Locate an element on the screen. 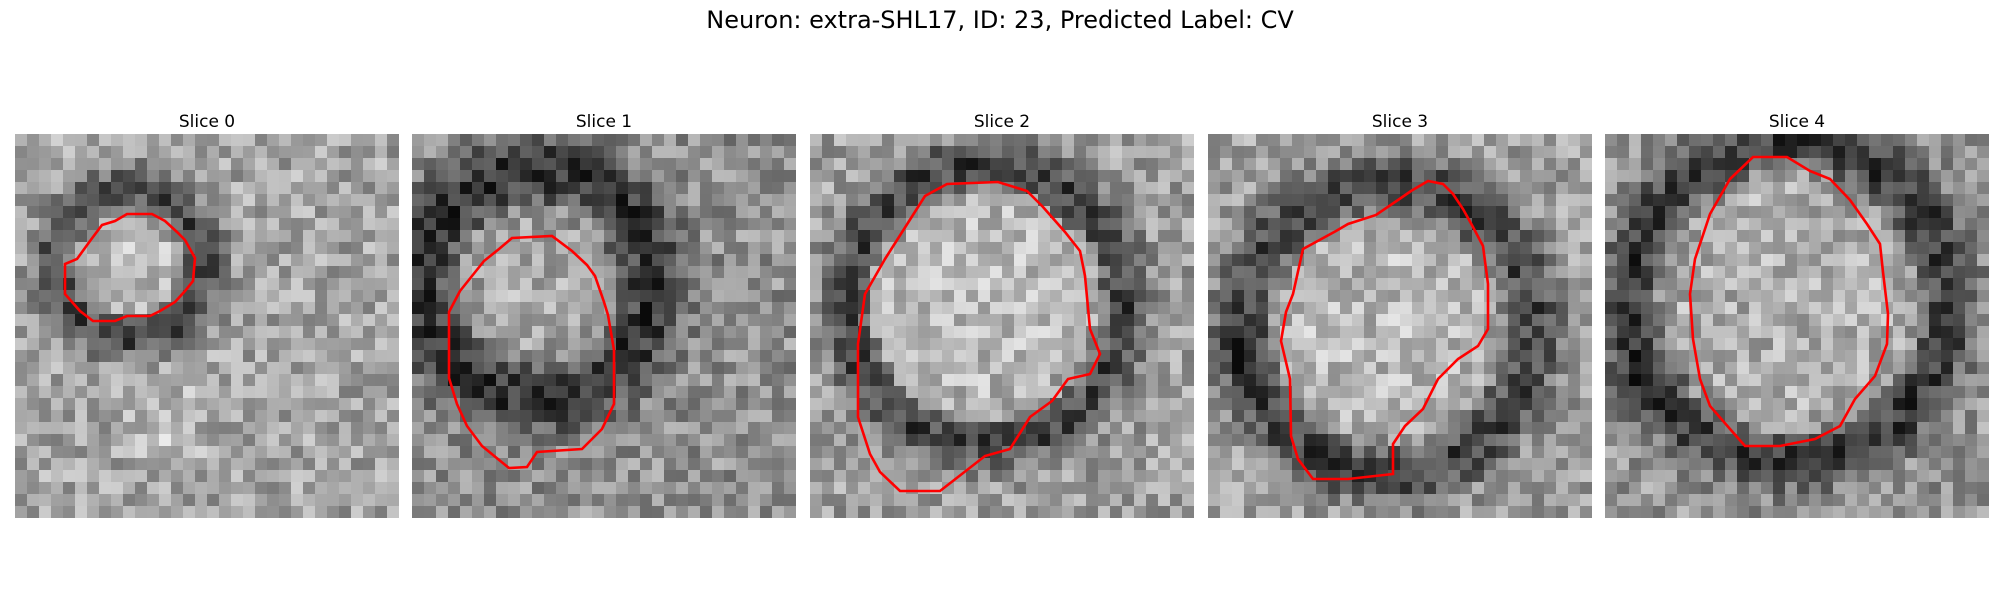 The image size is (2000, 600). slice-title: Slice 4 is located at coordinates (1797, 122).